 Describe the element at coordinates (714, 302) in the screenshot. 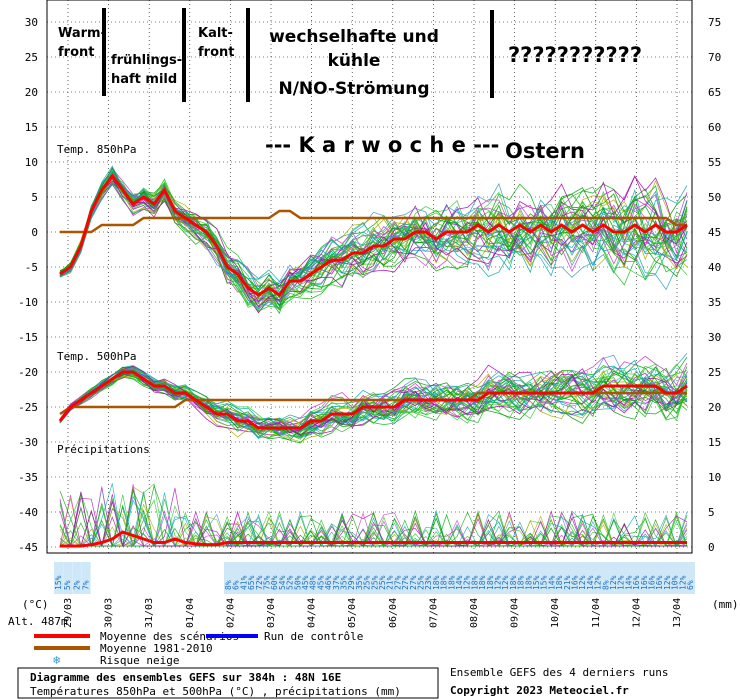

I see `right-tick-label: 35` at that location.